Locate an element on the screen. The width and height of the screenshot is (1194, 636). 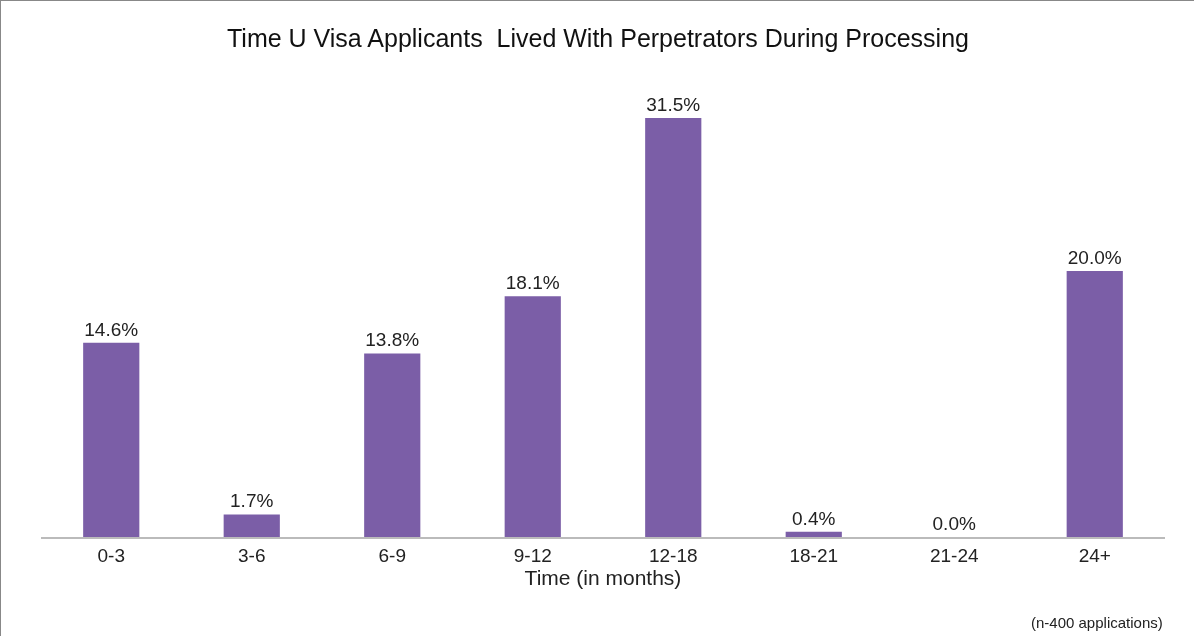
x-tick-label: 9-12 is located at coordinates (532, 555).